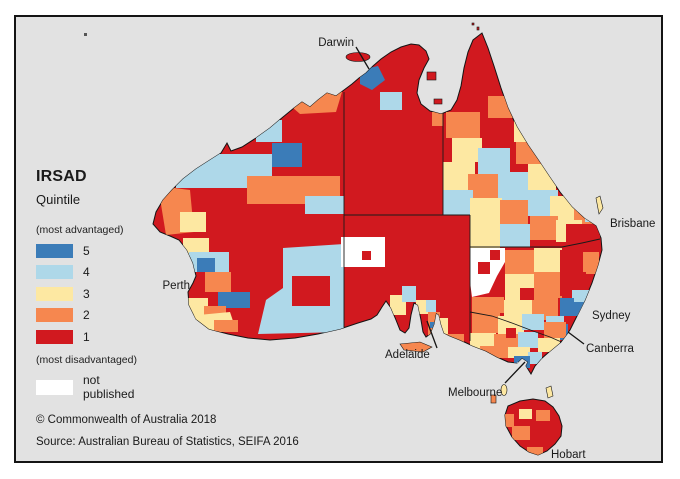 The height and width of the screenshot is (479, 680). Describe the element at coordinates (109, 387) in the screenshot. I see `legend-label-not-published: not published` at that location.